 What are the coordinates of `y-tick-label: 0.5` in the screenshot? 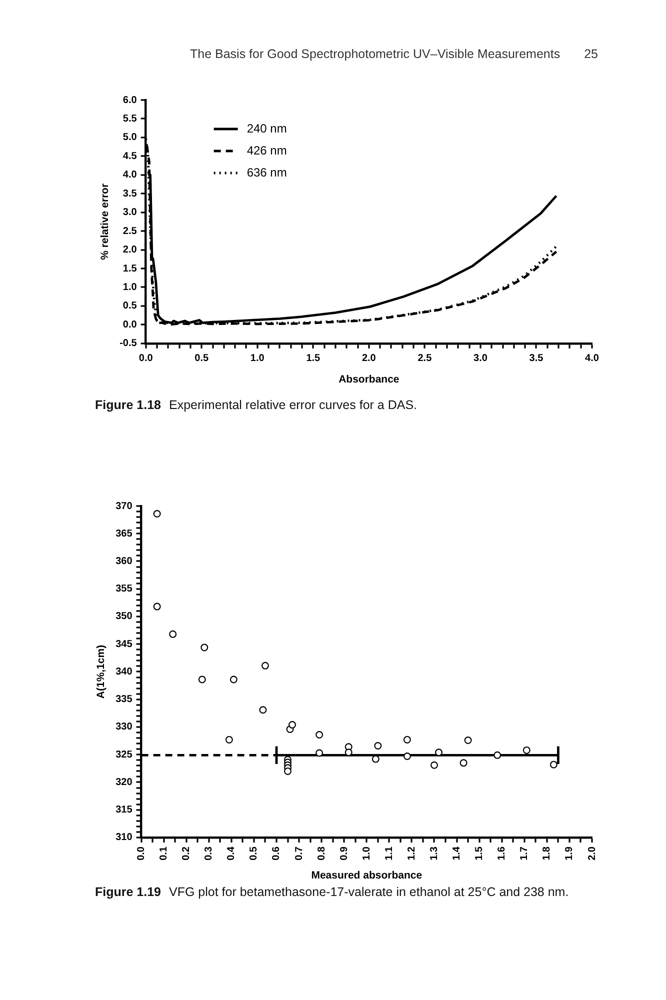 It's located at (130, 306).